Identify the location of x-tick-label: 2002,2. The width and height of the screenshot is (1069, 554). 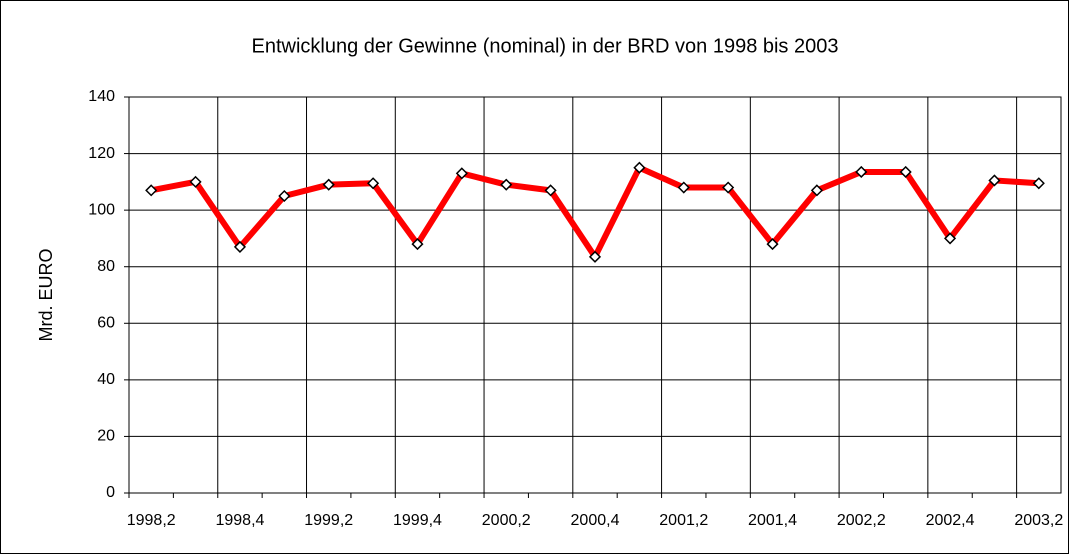
(861, 520).